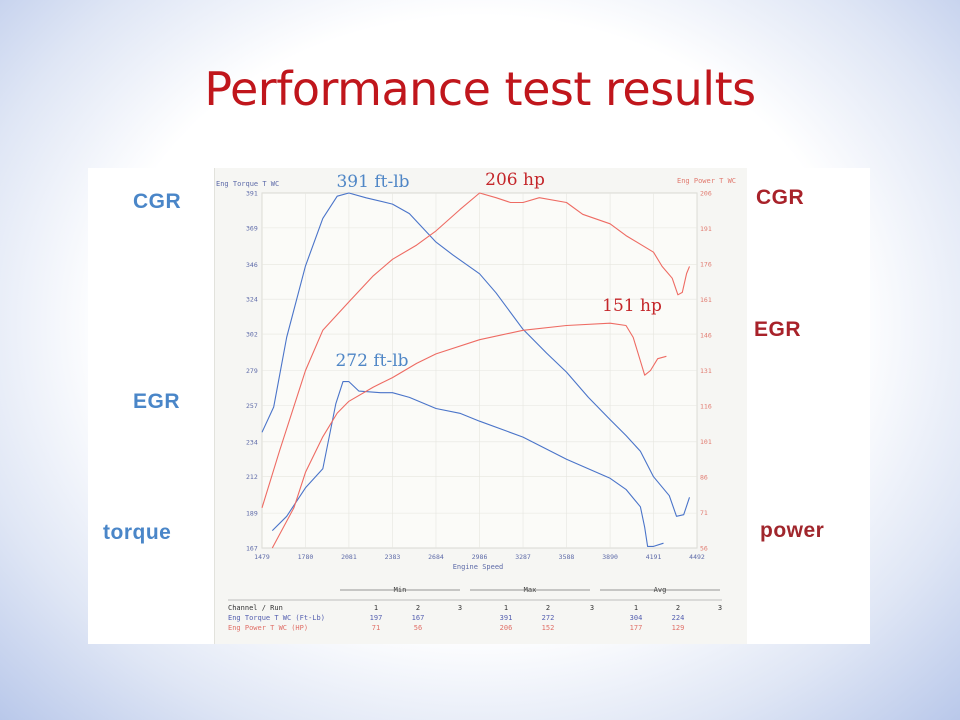  Describe the element at coordinates (252, 477) in the screenshot. I see `y-left-tick-label: 212` at that location.